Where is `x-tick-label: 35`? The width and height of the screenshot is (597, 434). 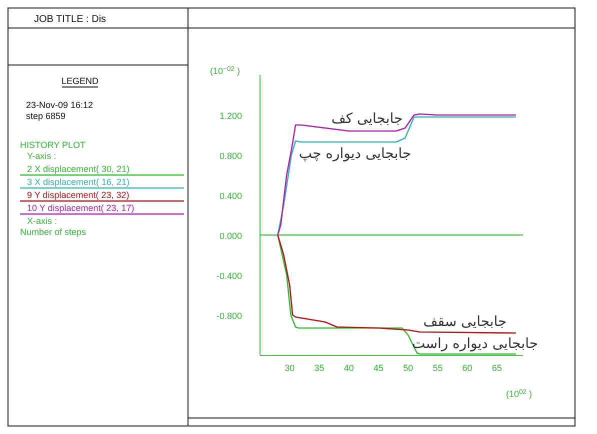
x-tick-label: 35 is located at coordinates (319, 368).